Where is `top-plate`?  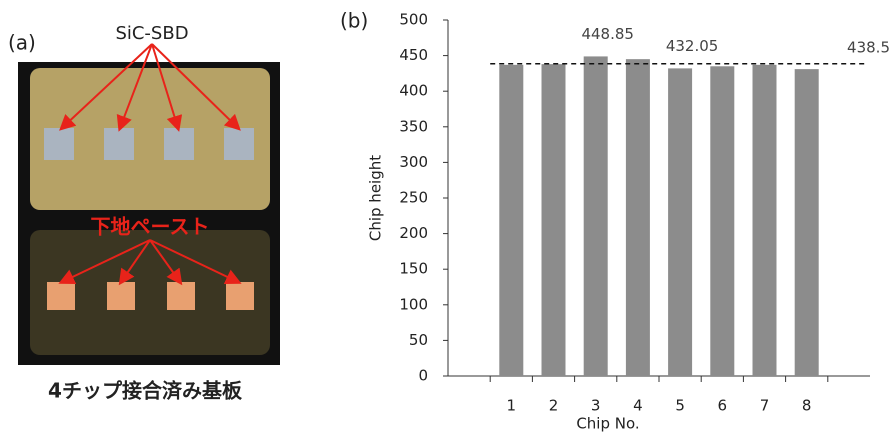
top-plate is located at coordinates (150, 139).